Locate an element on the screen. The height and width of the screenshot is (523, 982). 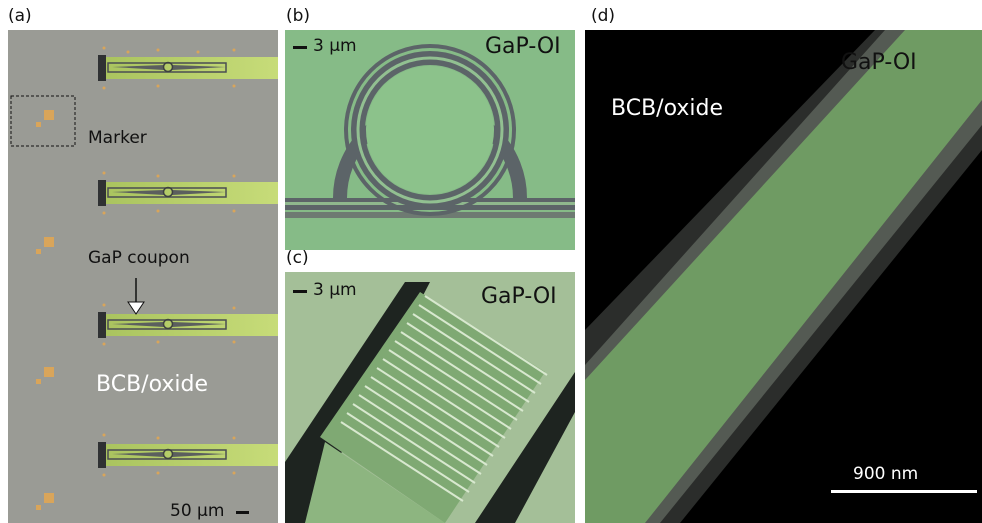
gap-oi-label-b: GaP-OI is located at coordinates (523, 46).